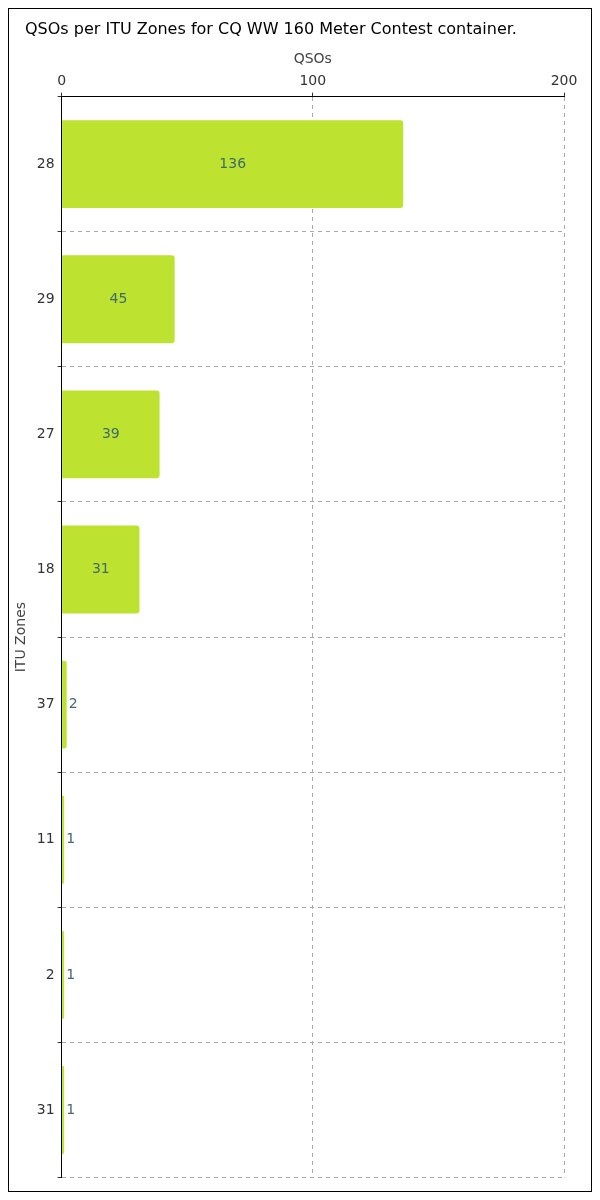 Image resolution: width=600 pixels, height=1200 pixels. I want to click on data-label: 31, so click(100, 568).